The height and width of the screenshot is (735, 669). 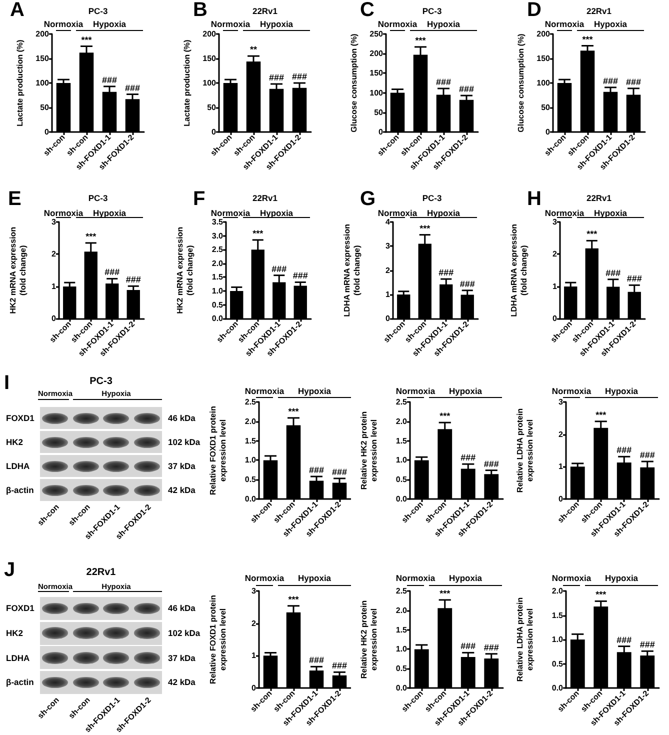 I want to click on y-tick-label: 1, so click(x=555, y=286).